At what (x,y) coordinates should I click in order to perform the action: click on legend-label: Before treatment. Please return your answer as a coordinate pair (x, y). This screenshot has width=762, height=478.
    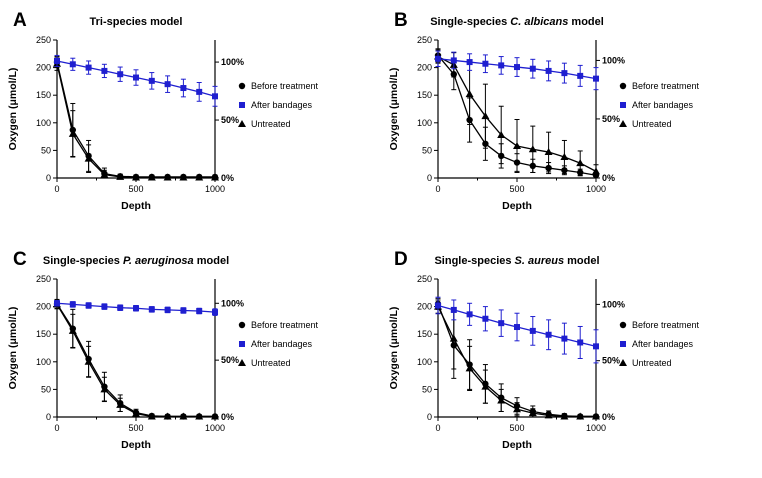
    Looking at the image, I should click on (285, 86).